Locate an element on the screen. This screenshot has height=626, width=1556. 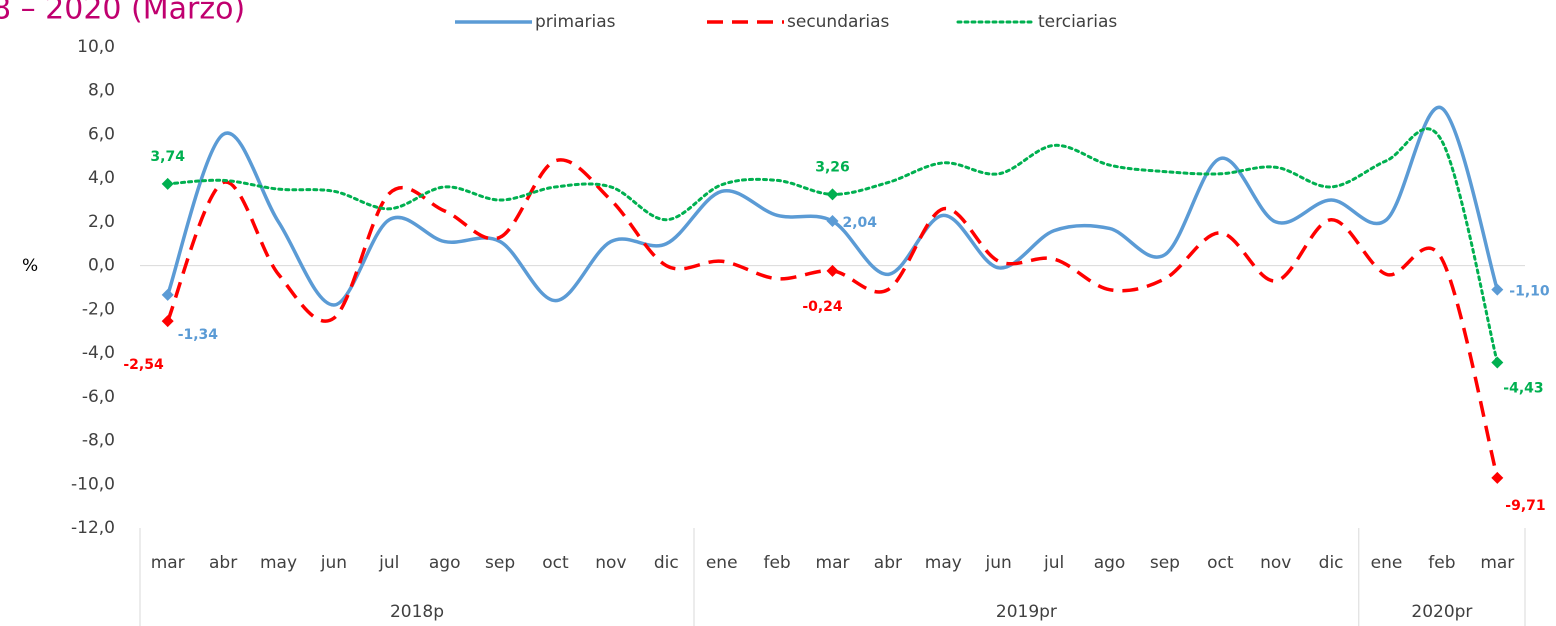
y-tick-label: 2,0 is located at coordinates (101, 222).